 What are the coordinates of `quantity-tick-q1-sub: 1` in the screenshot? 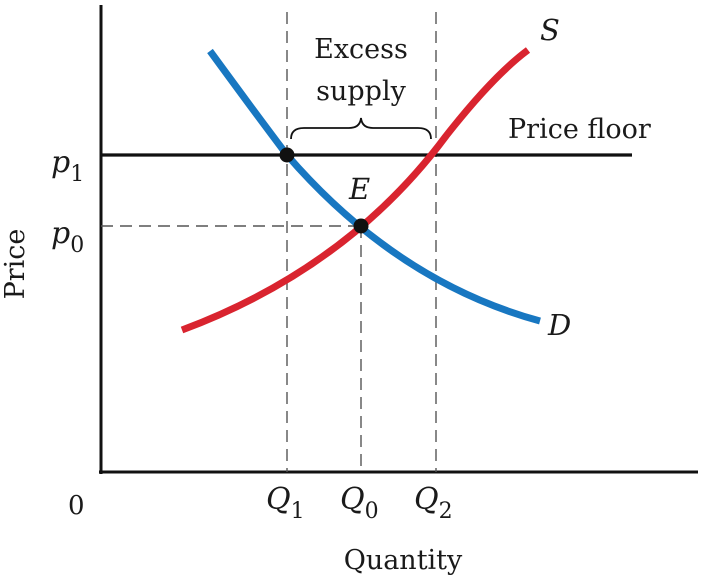 It's located at (298, 511).